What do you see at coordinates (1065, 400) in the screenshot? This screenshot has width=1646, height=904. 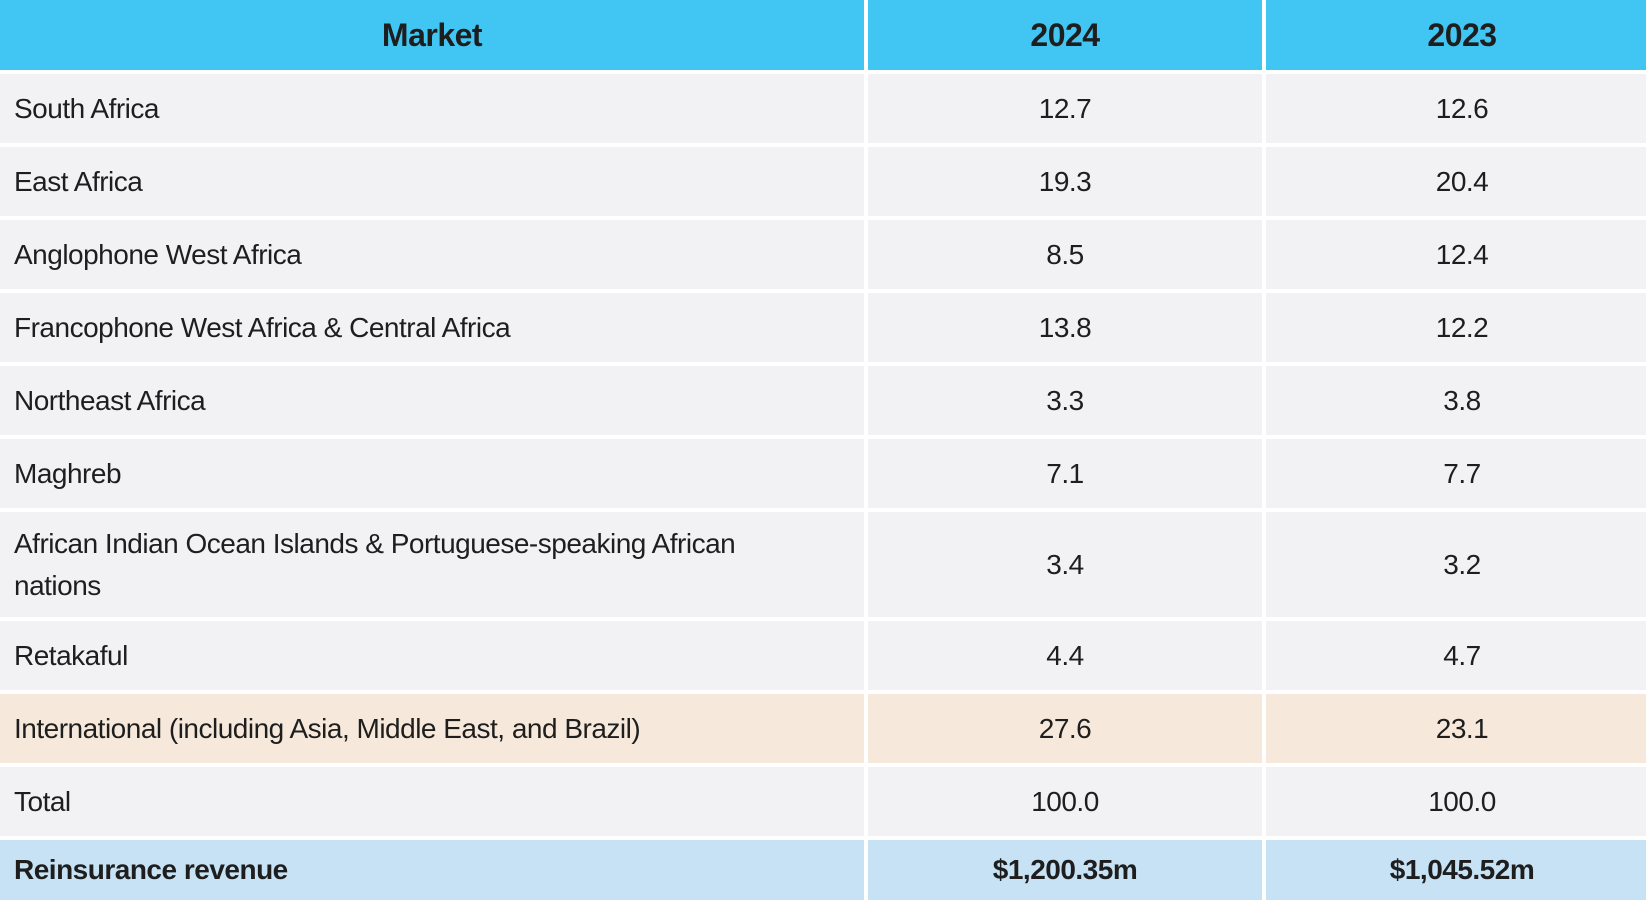 I see `value-2024-cell: 3.3` at bounding box center [1065, 400].